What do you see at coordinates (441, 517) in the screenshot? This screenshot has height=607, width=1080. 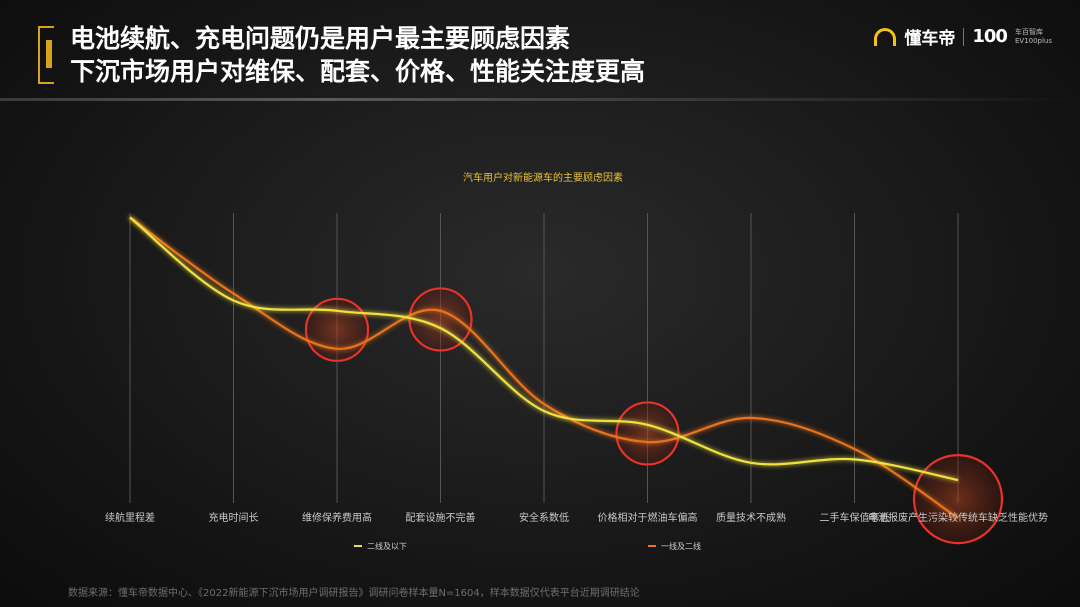 I see `x-tick-label: 配套设施不完善` at bounding box center [441, 517].